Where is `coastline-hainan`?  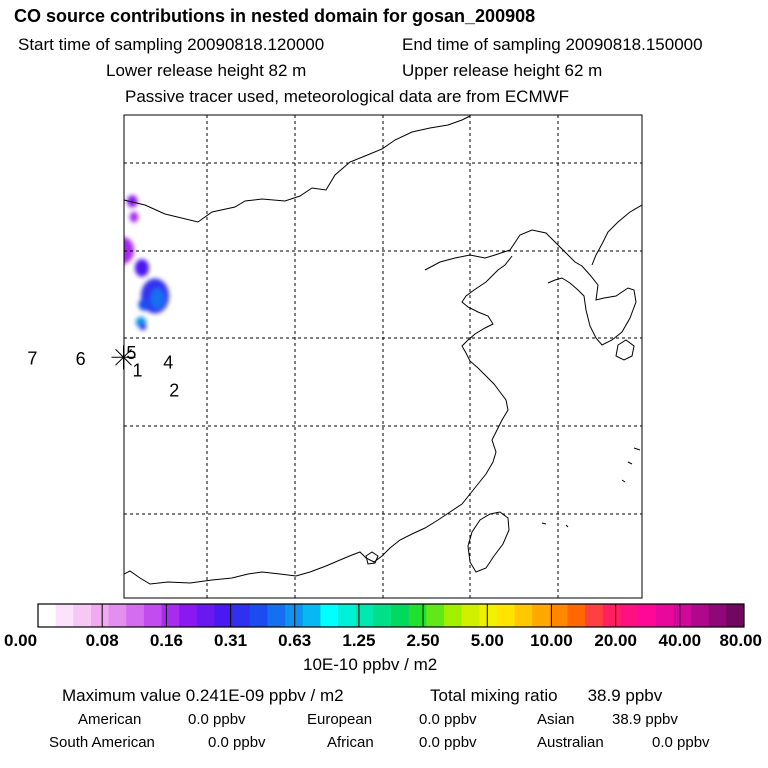 coastline-hainan is located at coordinates (372, 558).